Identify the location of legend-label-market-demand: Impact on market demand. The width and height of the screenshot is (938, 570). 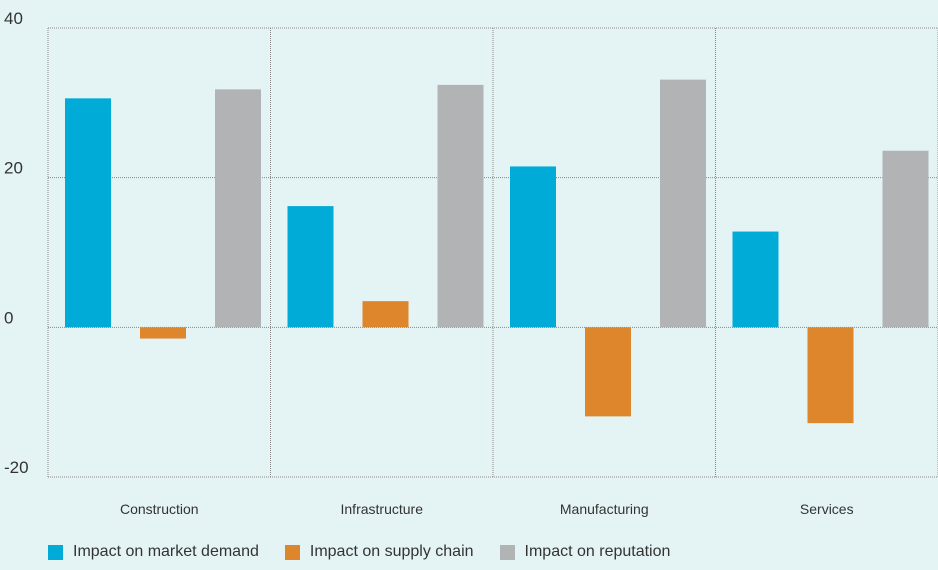
(166, 551).